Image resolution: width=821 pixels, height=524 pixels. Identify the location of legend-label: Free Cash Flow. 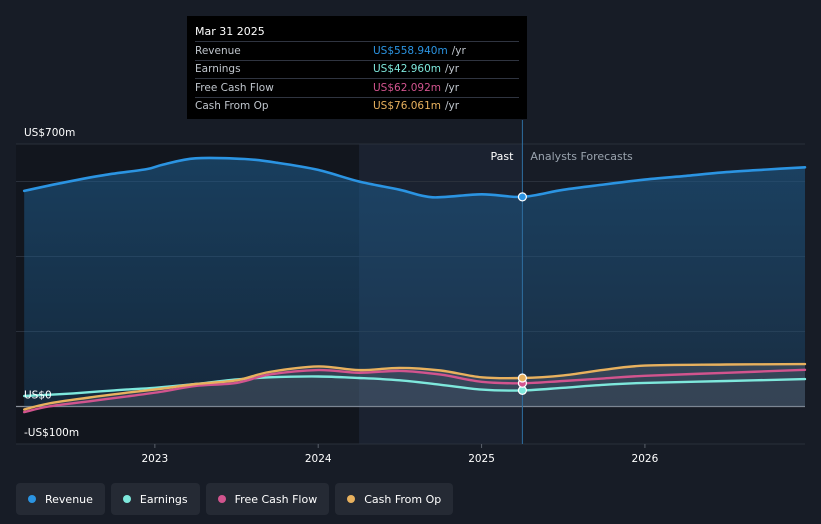
(276, 499).